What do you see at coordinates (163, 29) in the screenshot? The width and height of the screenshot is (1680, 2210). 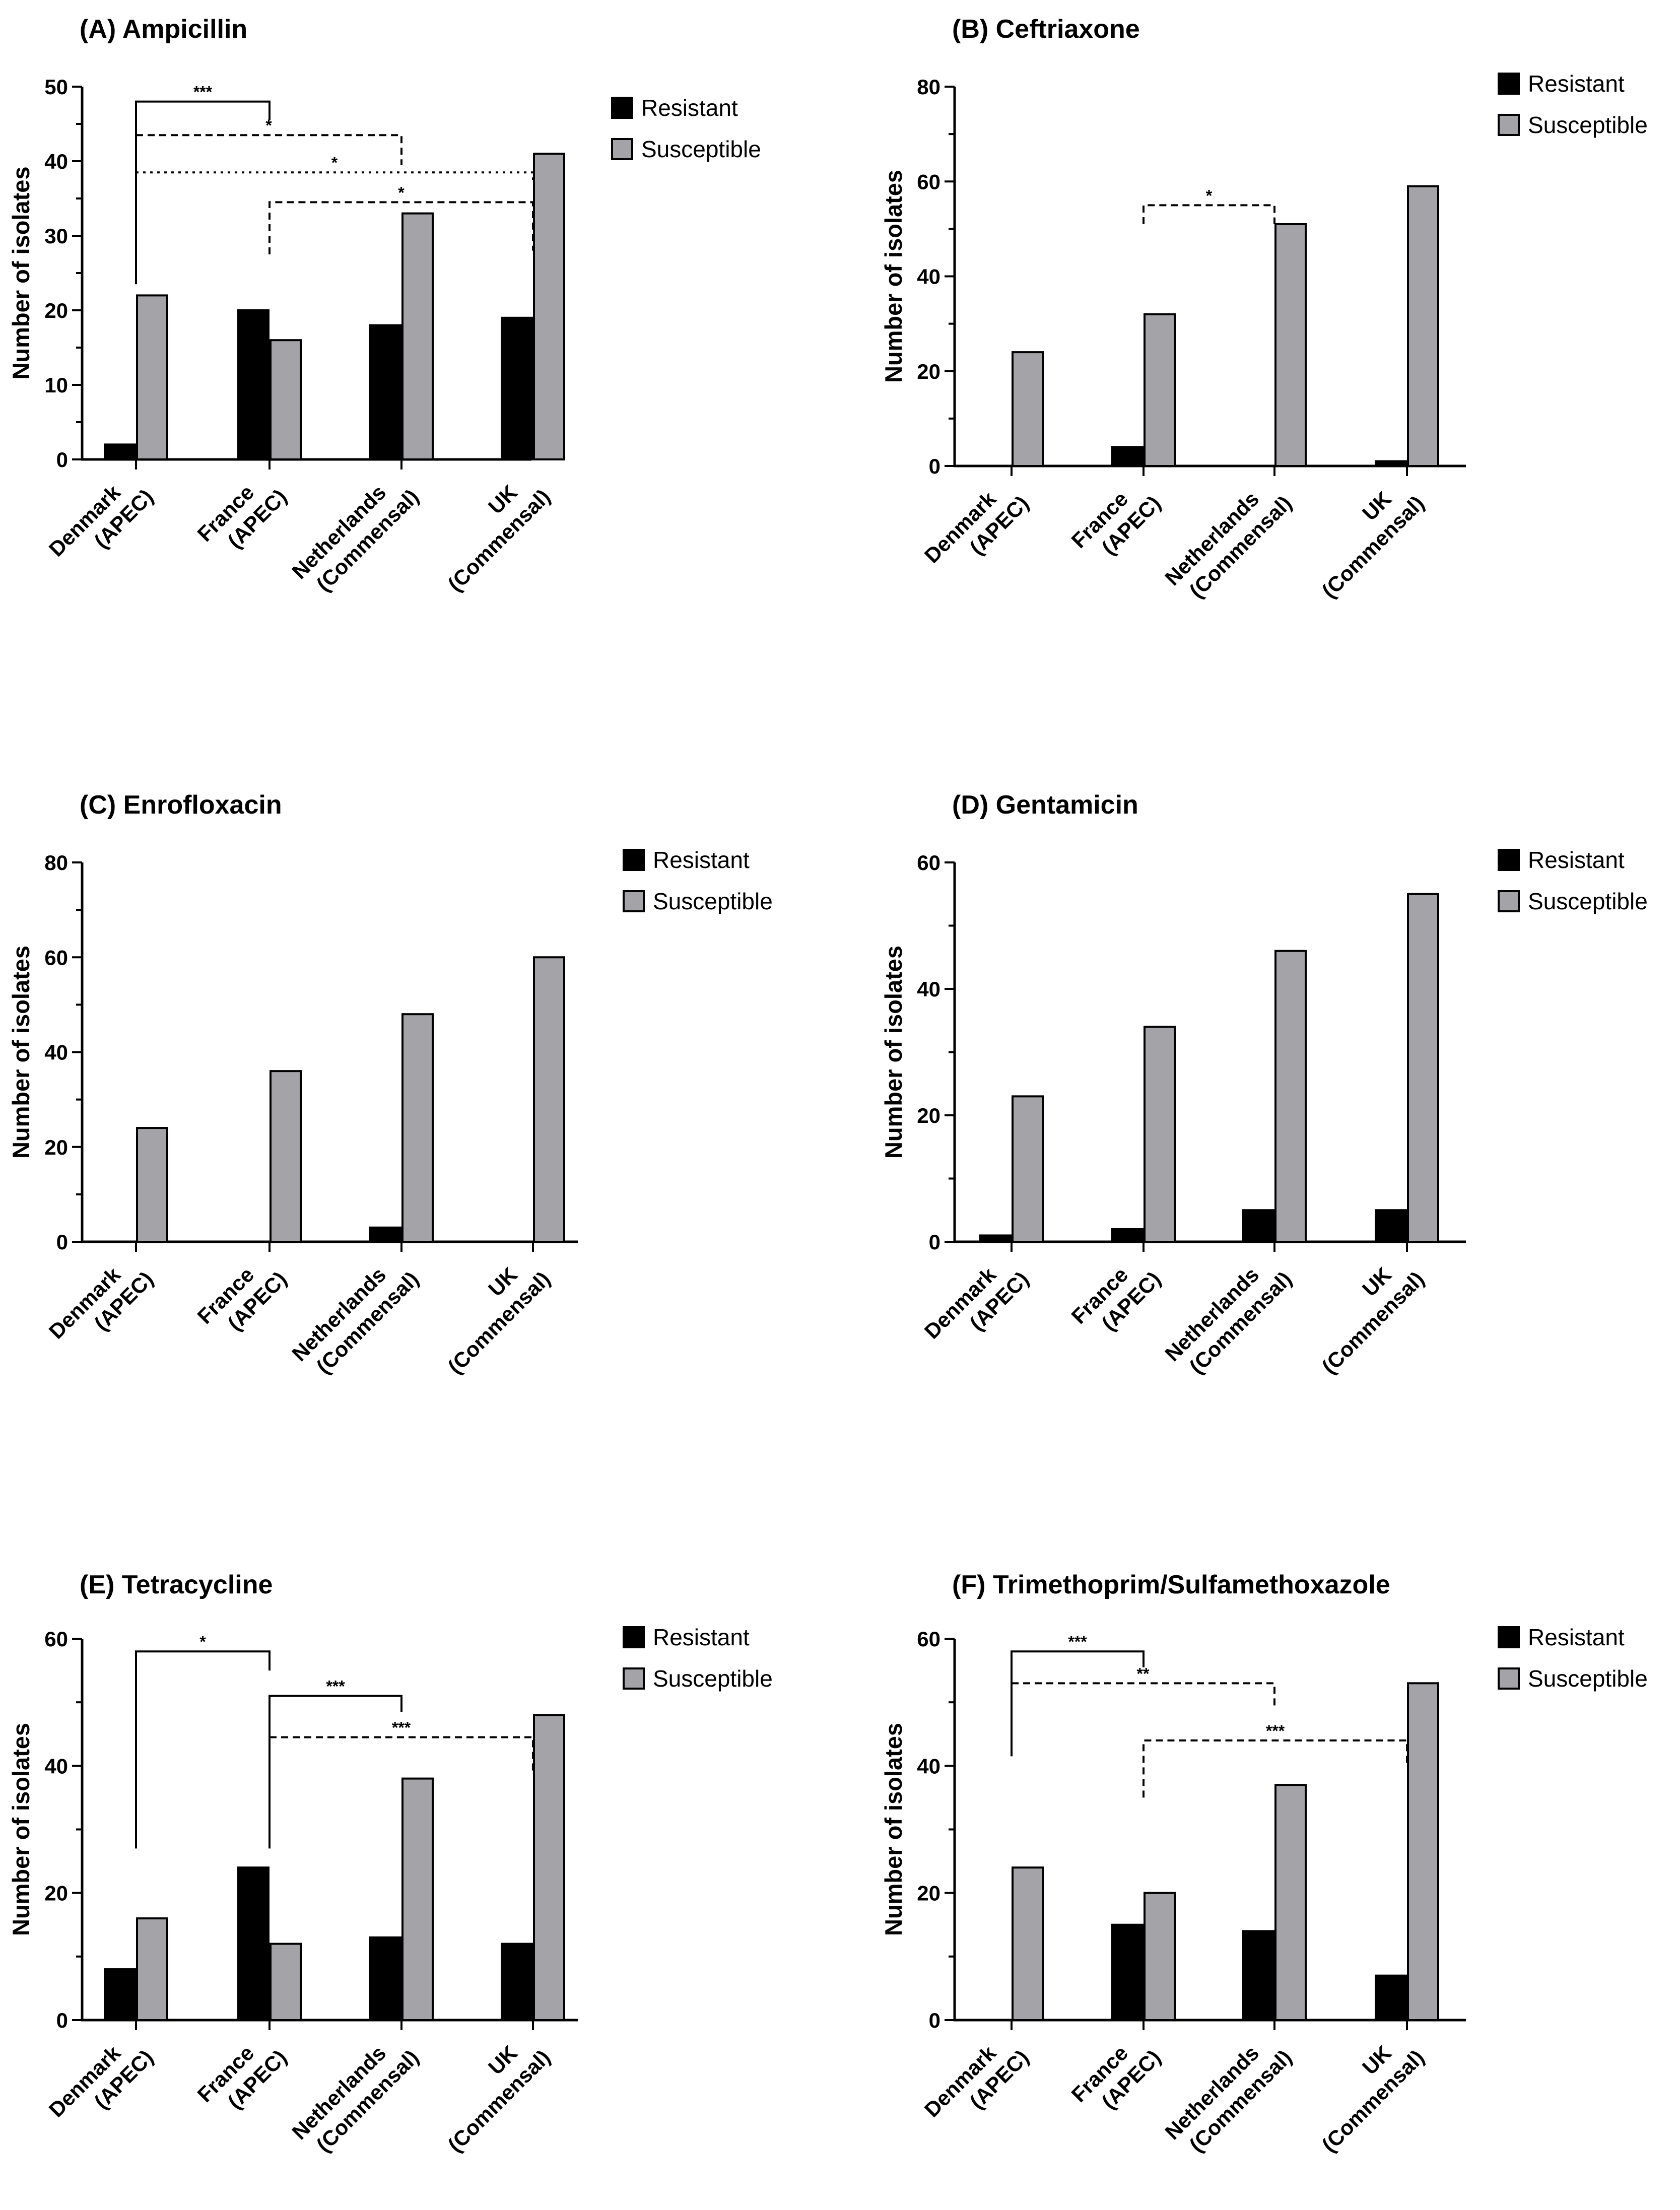 I see `chart-title: (A) Ampicillin` at bounding box center [163, 29].